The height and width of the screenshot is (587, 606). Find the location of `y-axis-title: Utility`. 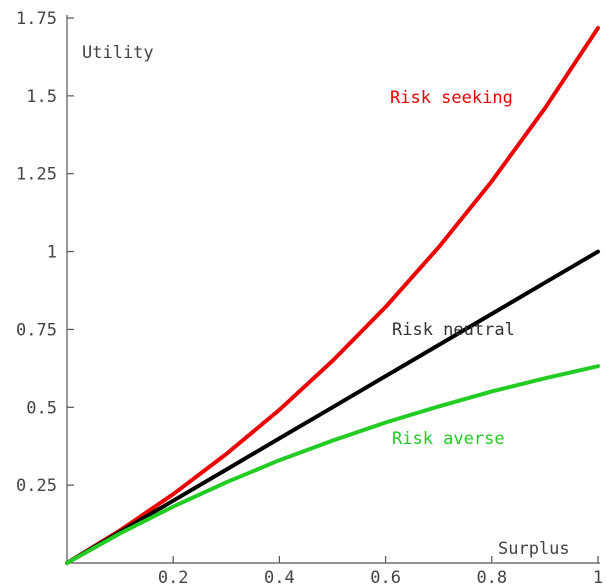

y-axis-title: Utility is located at coordinates (118, 53).